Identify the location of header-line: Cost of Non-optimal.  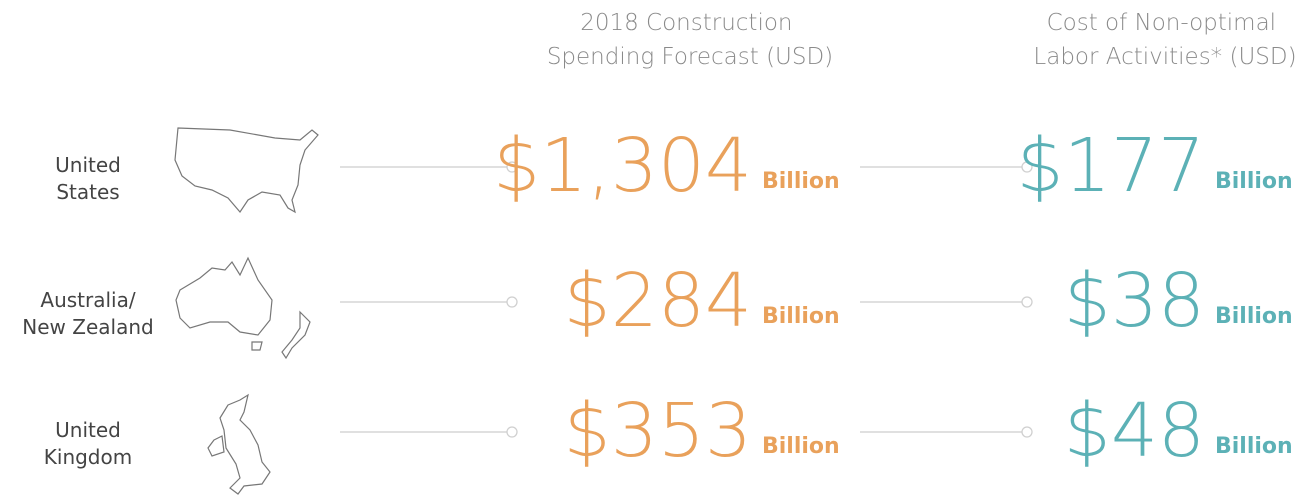
(1161, 23).